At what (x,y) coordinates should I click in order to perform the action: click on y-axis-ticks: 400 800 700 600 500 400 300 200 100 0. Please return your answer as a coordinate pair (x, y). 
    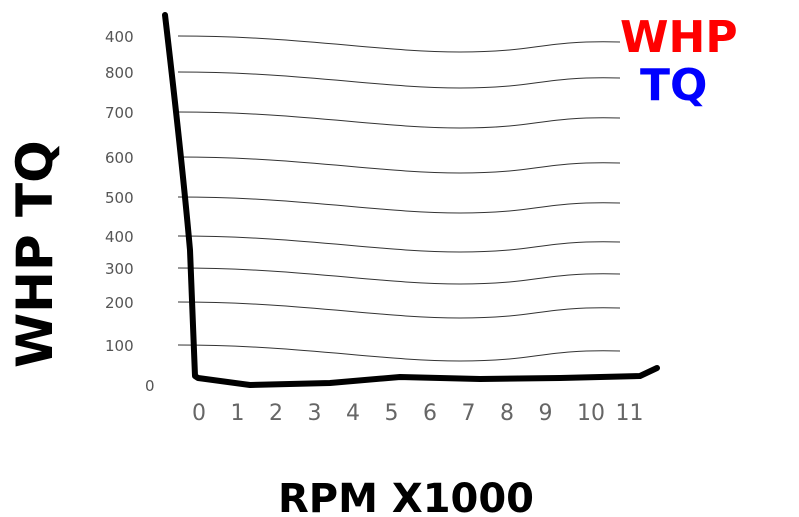
    Looking at the image, I should click on (130, 211).